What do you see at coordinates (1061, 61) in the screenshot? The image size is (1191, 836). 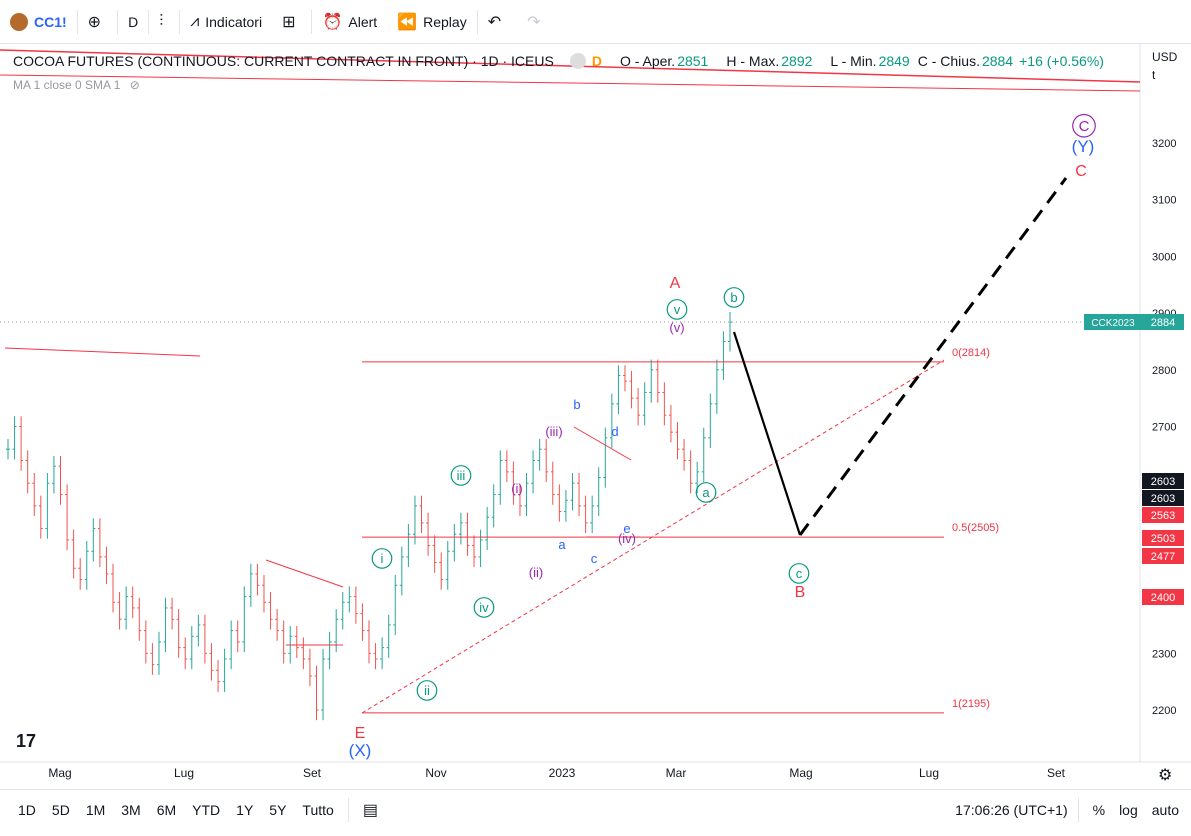 I see `change-value: +16 (+0.56%)` at bounding box center [1061, 61].